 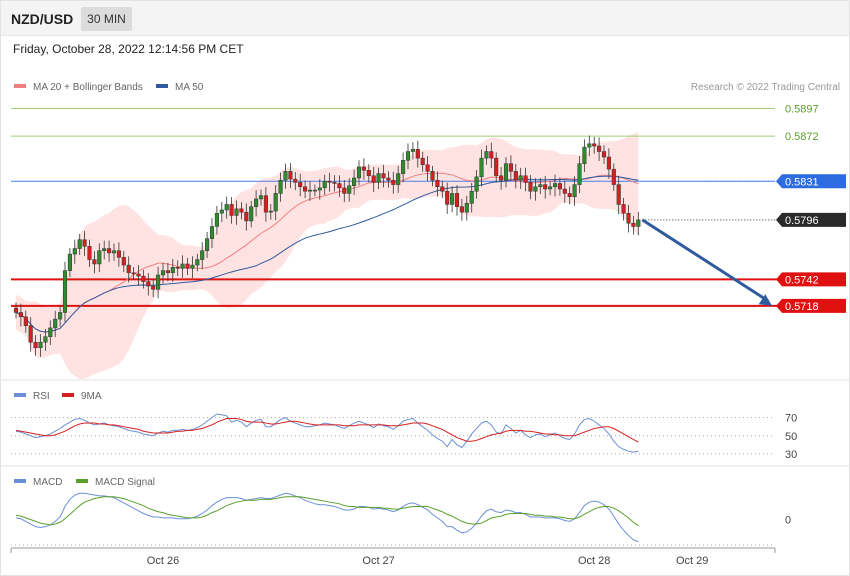 What do you see at coordinates (802, 280) in the screenshot?
I see `support-level-label: 0.5742` at bounding box center [802, 280].